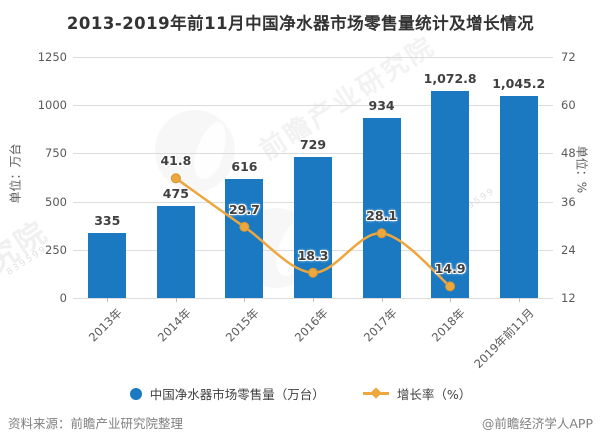  What do you see at coordinates (174, 325) in the screenshot?
I see `x-axis-label: 2014年` at bounding box center [174, 325].